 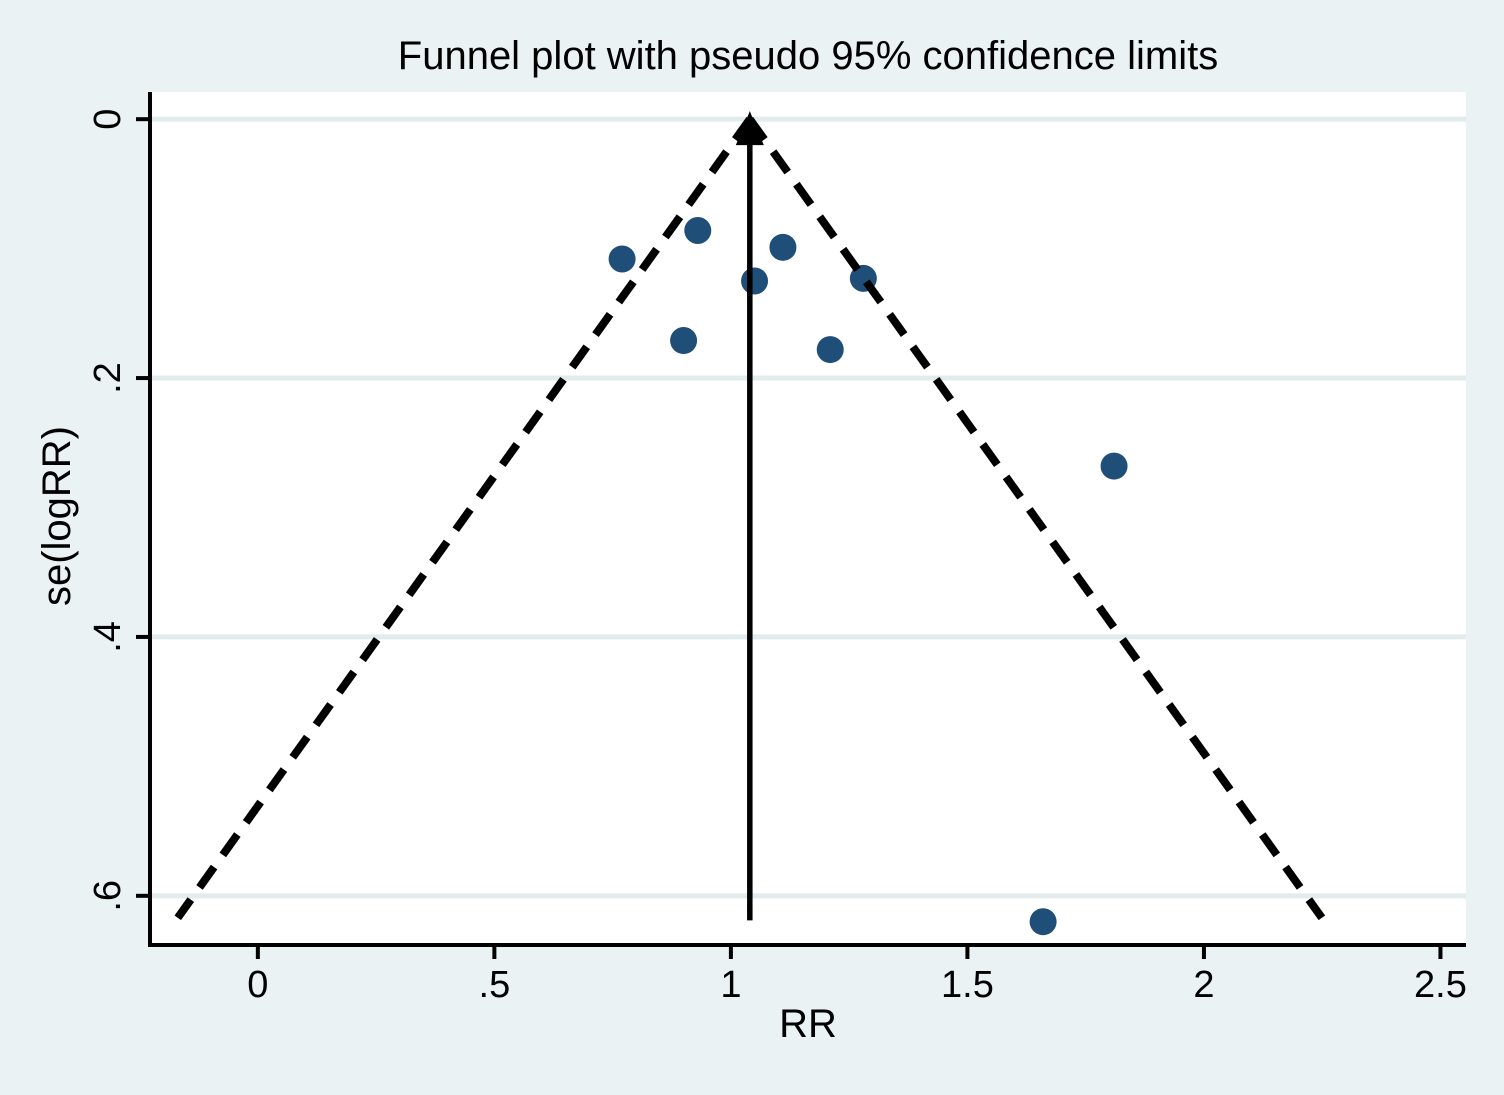 What do you see at coordinates (1203, 985) in the screenshot?
I see `x-tick-label: 2` at bounding box center [1203, 985].